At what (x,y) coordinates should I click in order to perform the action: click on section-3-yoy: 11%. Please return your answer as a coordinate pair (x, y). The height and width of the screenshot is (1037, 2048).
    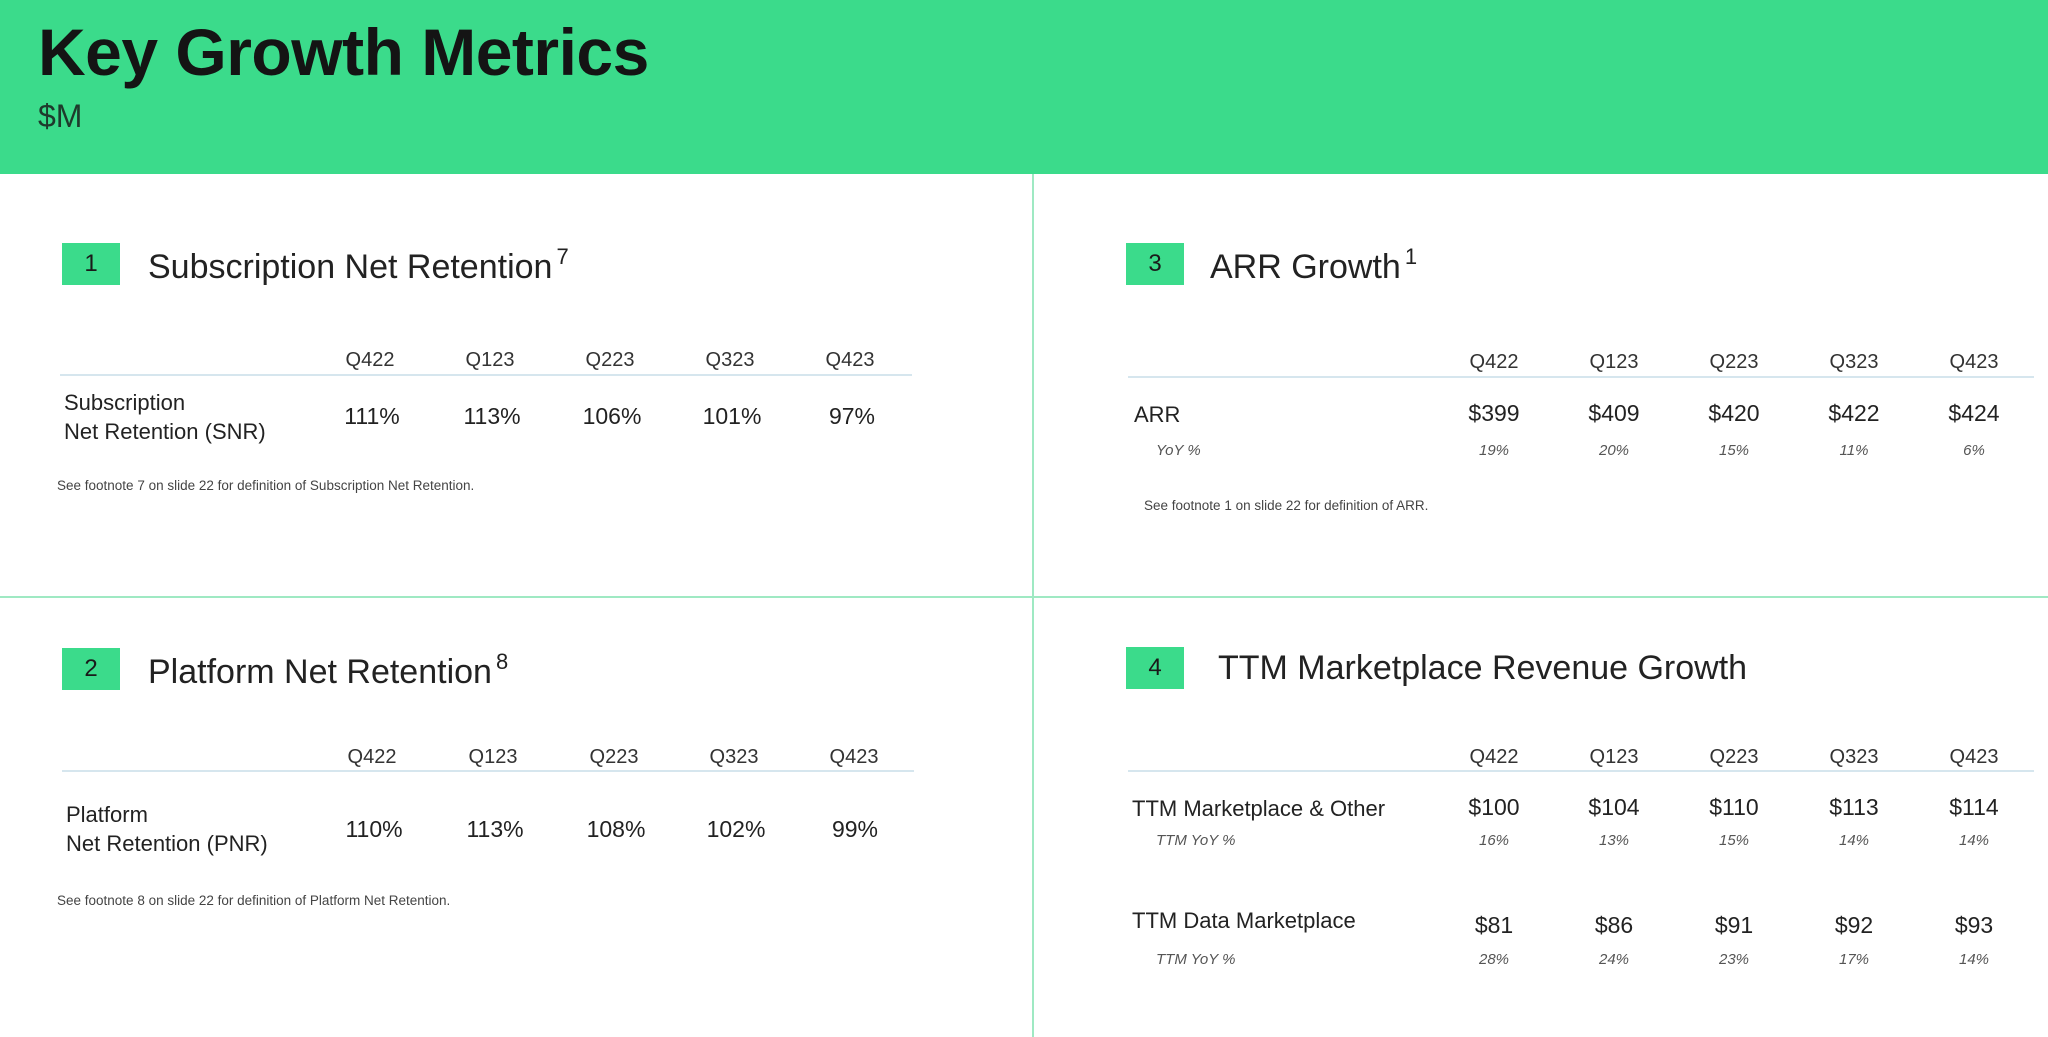
    Looking at the image, I should click on (1854, 450).